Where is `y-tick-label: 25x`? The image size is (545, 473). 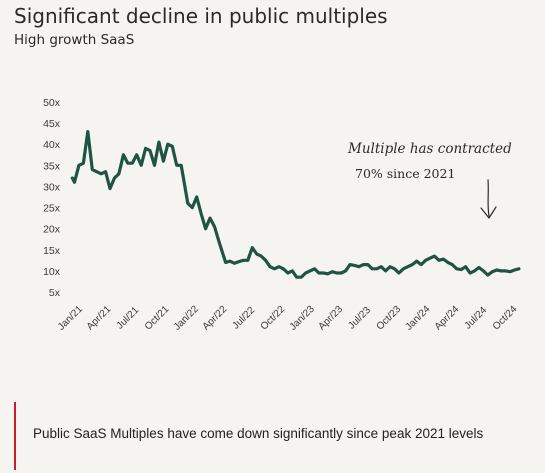
y-tick-label: 25x is located at coordinates (52, 209).